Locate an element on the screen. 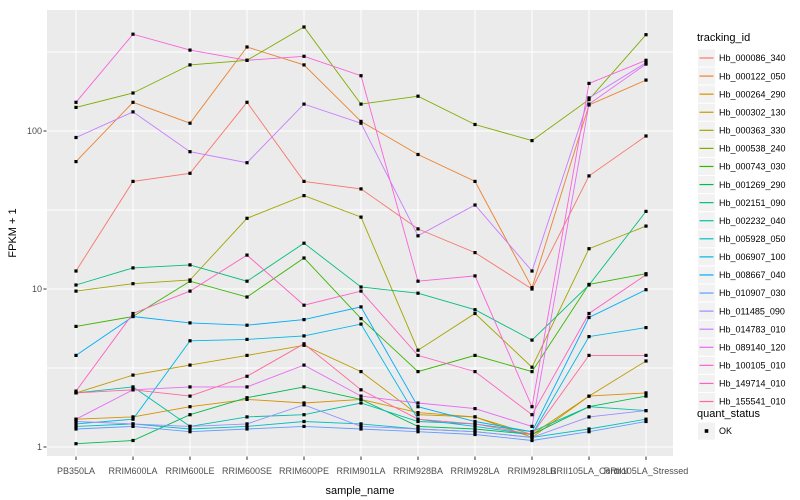 Image resolution: width=800 pixels, height=500 pixels. legend-label-Hb_000743_030: Hb_000743_030 is located at coordinates (752, 167).